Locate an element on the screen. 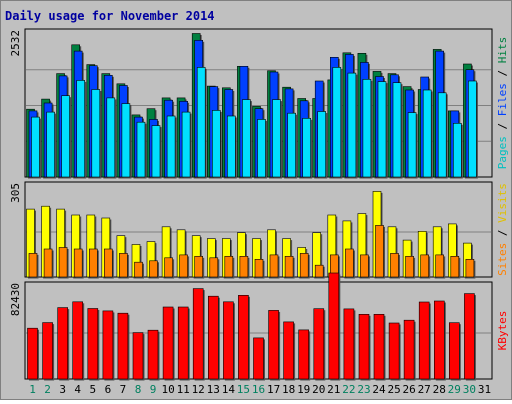 Image resolution: width=512 pixels, height=404 pixels. x-tick-label: 2 is located at coordinates (47, 389).